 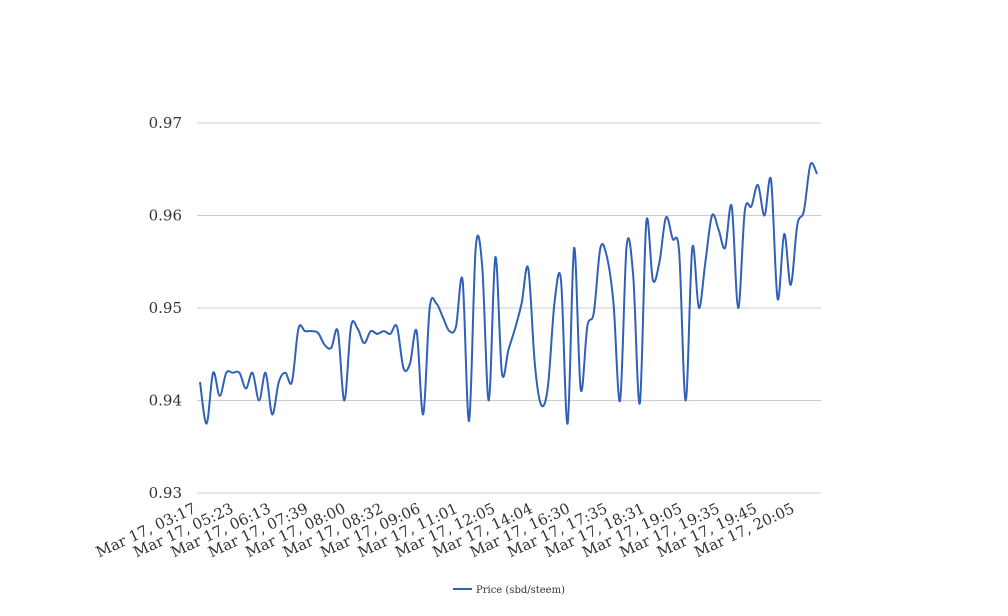 What do you see at coordinates (165, 401) in the screenshot?
I see `y-tick-label: 0.94` at bounding box center [165, 401].